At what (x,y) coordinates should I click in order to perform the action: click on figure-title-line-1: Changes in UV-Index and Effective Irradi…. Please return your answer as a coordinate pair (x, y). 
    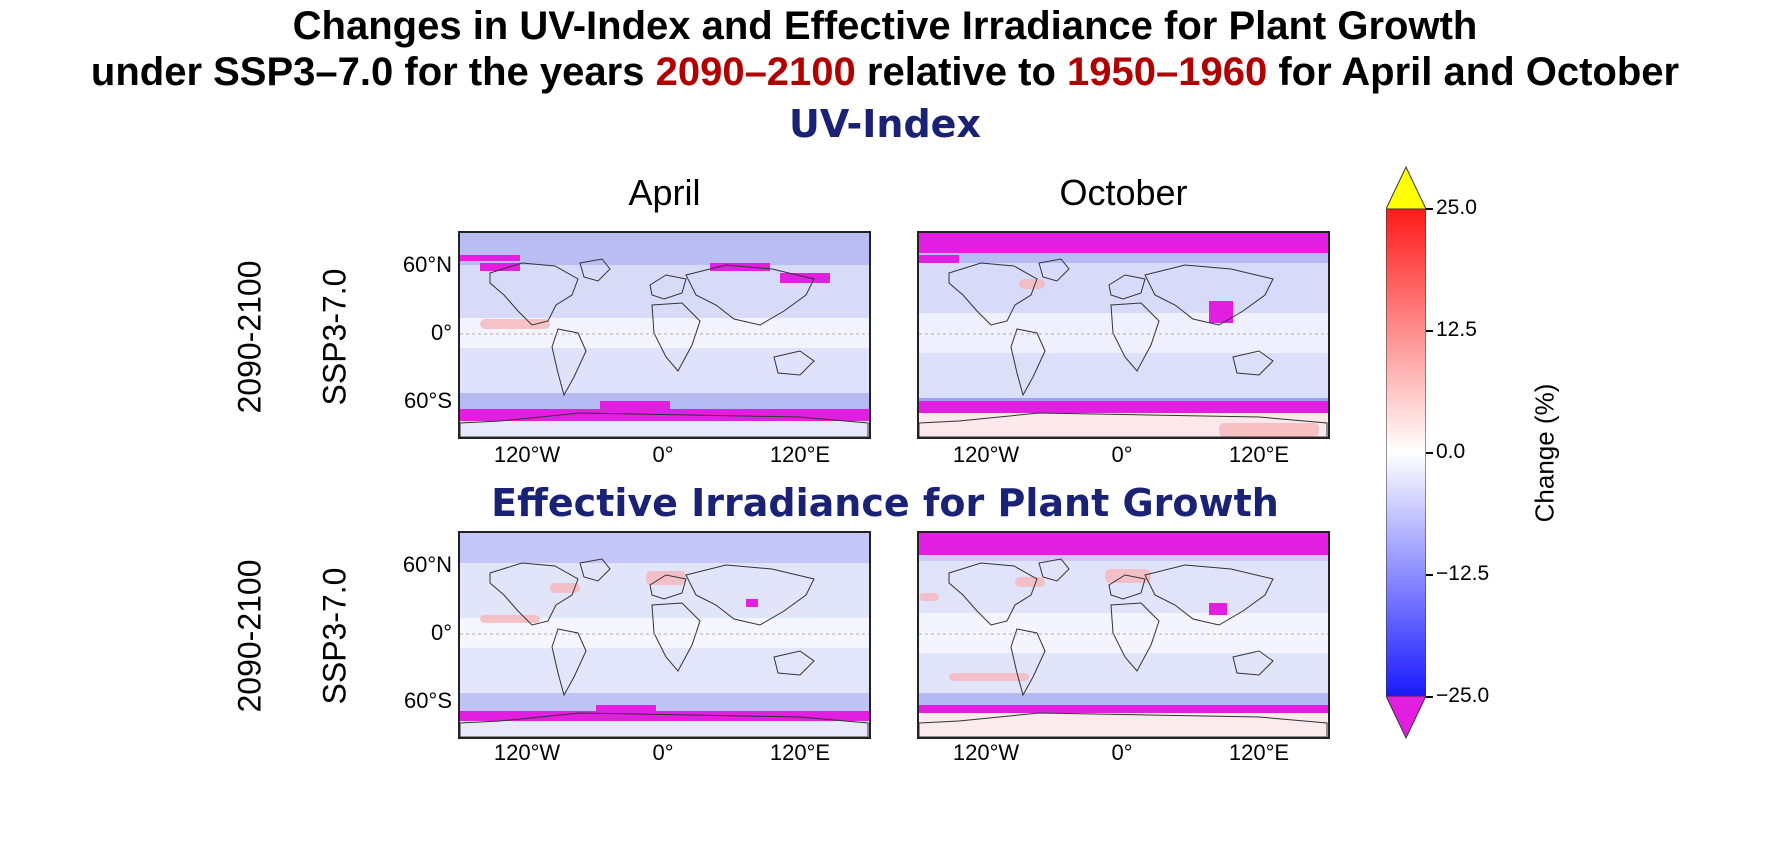
    Looking at the image, I should click on (885, 26).